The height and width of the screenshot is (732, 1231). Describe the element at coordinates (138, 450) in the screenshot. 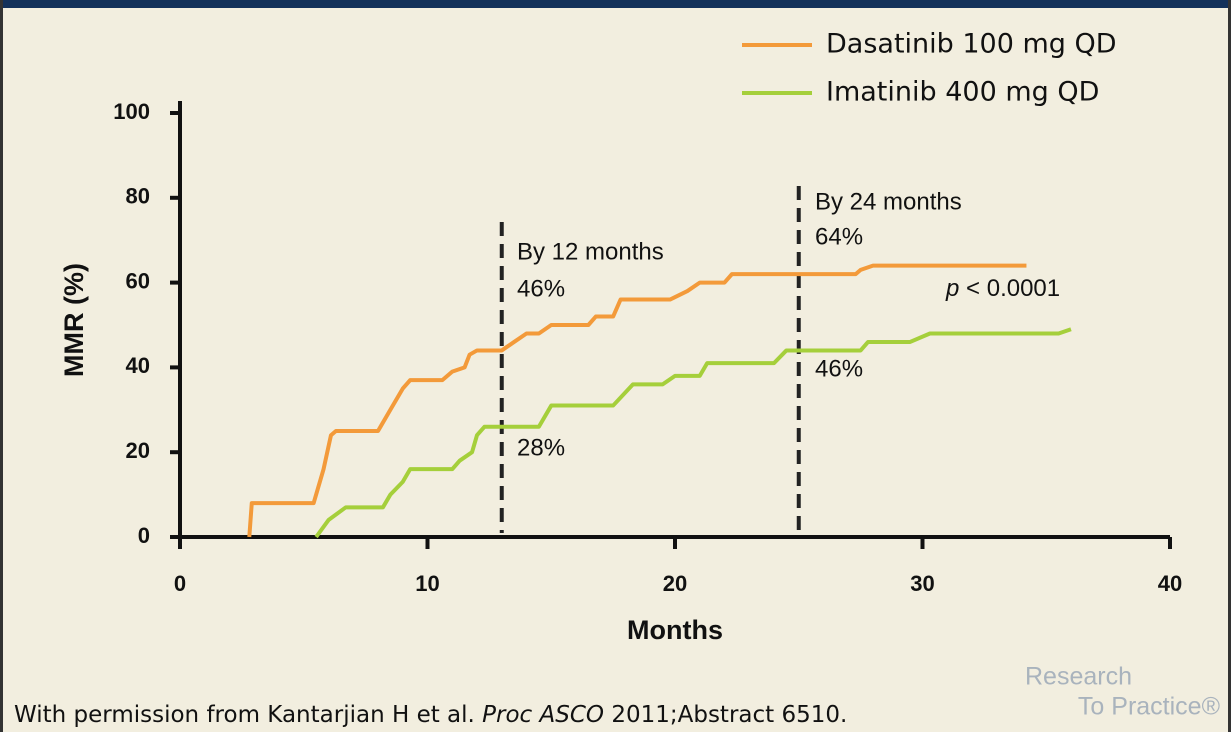

I see `y-tick-label: 20` at that location.